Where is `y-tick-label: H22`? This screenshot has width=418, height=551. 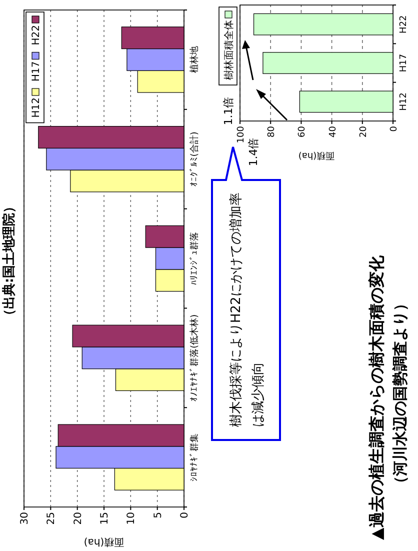 y-tick-label: H22 is located at coordinates (404, 24).